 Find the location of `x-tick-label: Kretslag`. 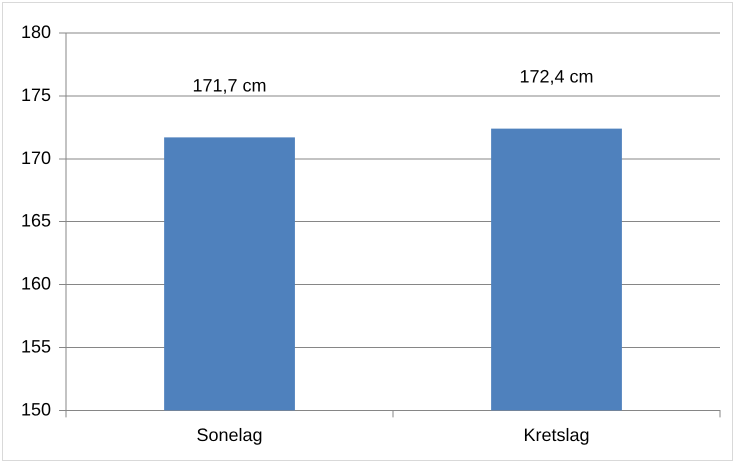

x-tick-label: Kretslag is located at coordinates (556, 435).